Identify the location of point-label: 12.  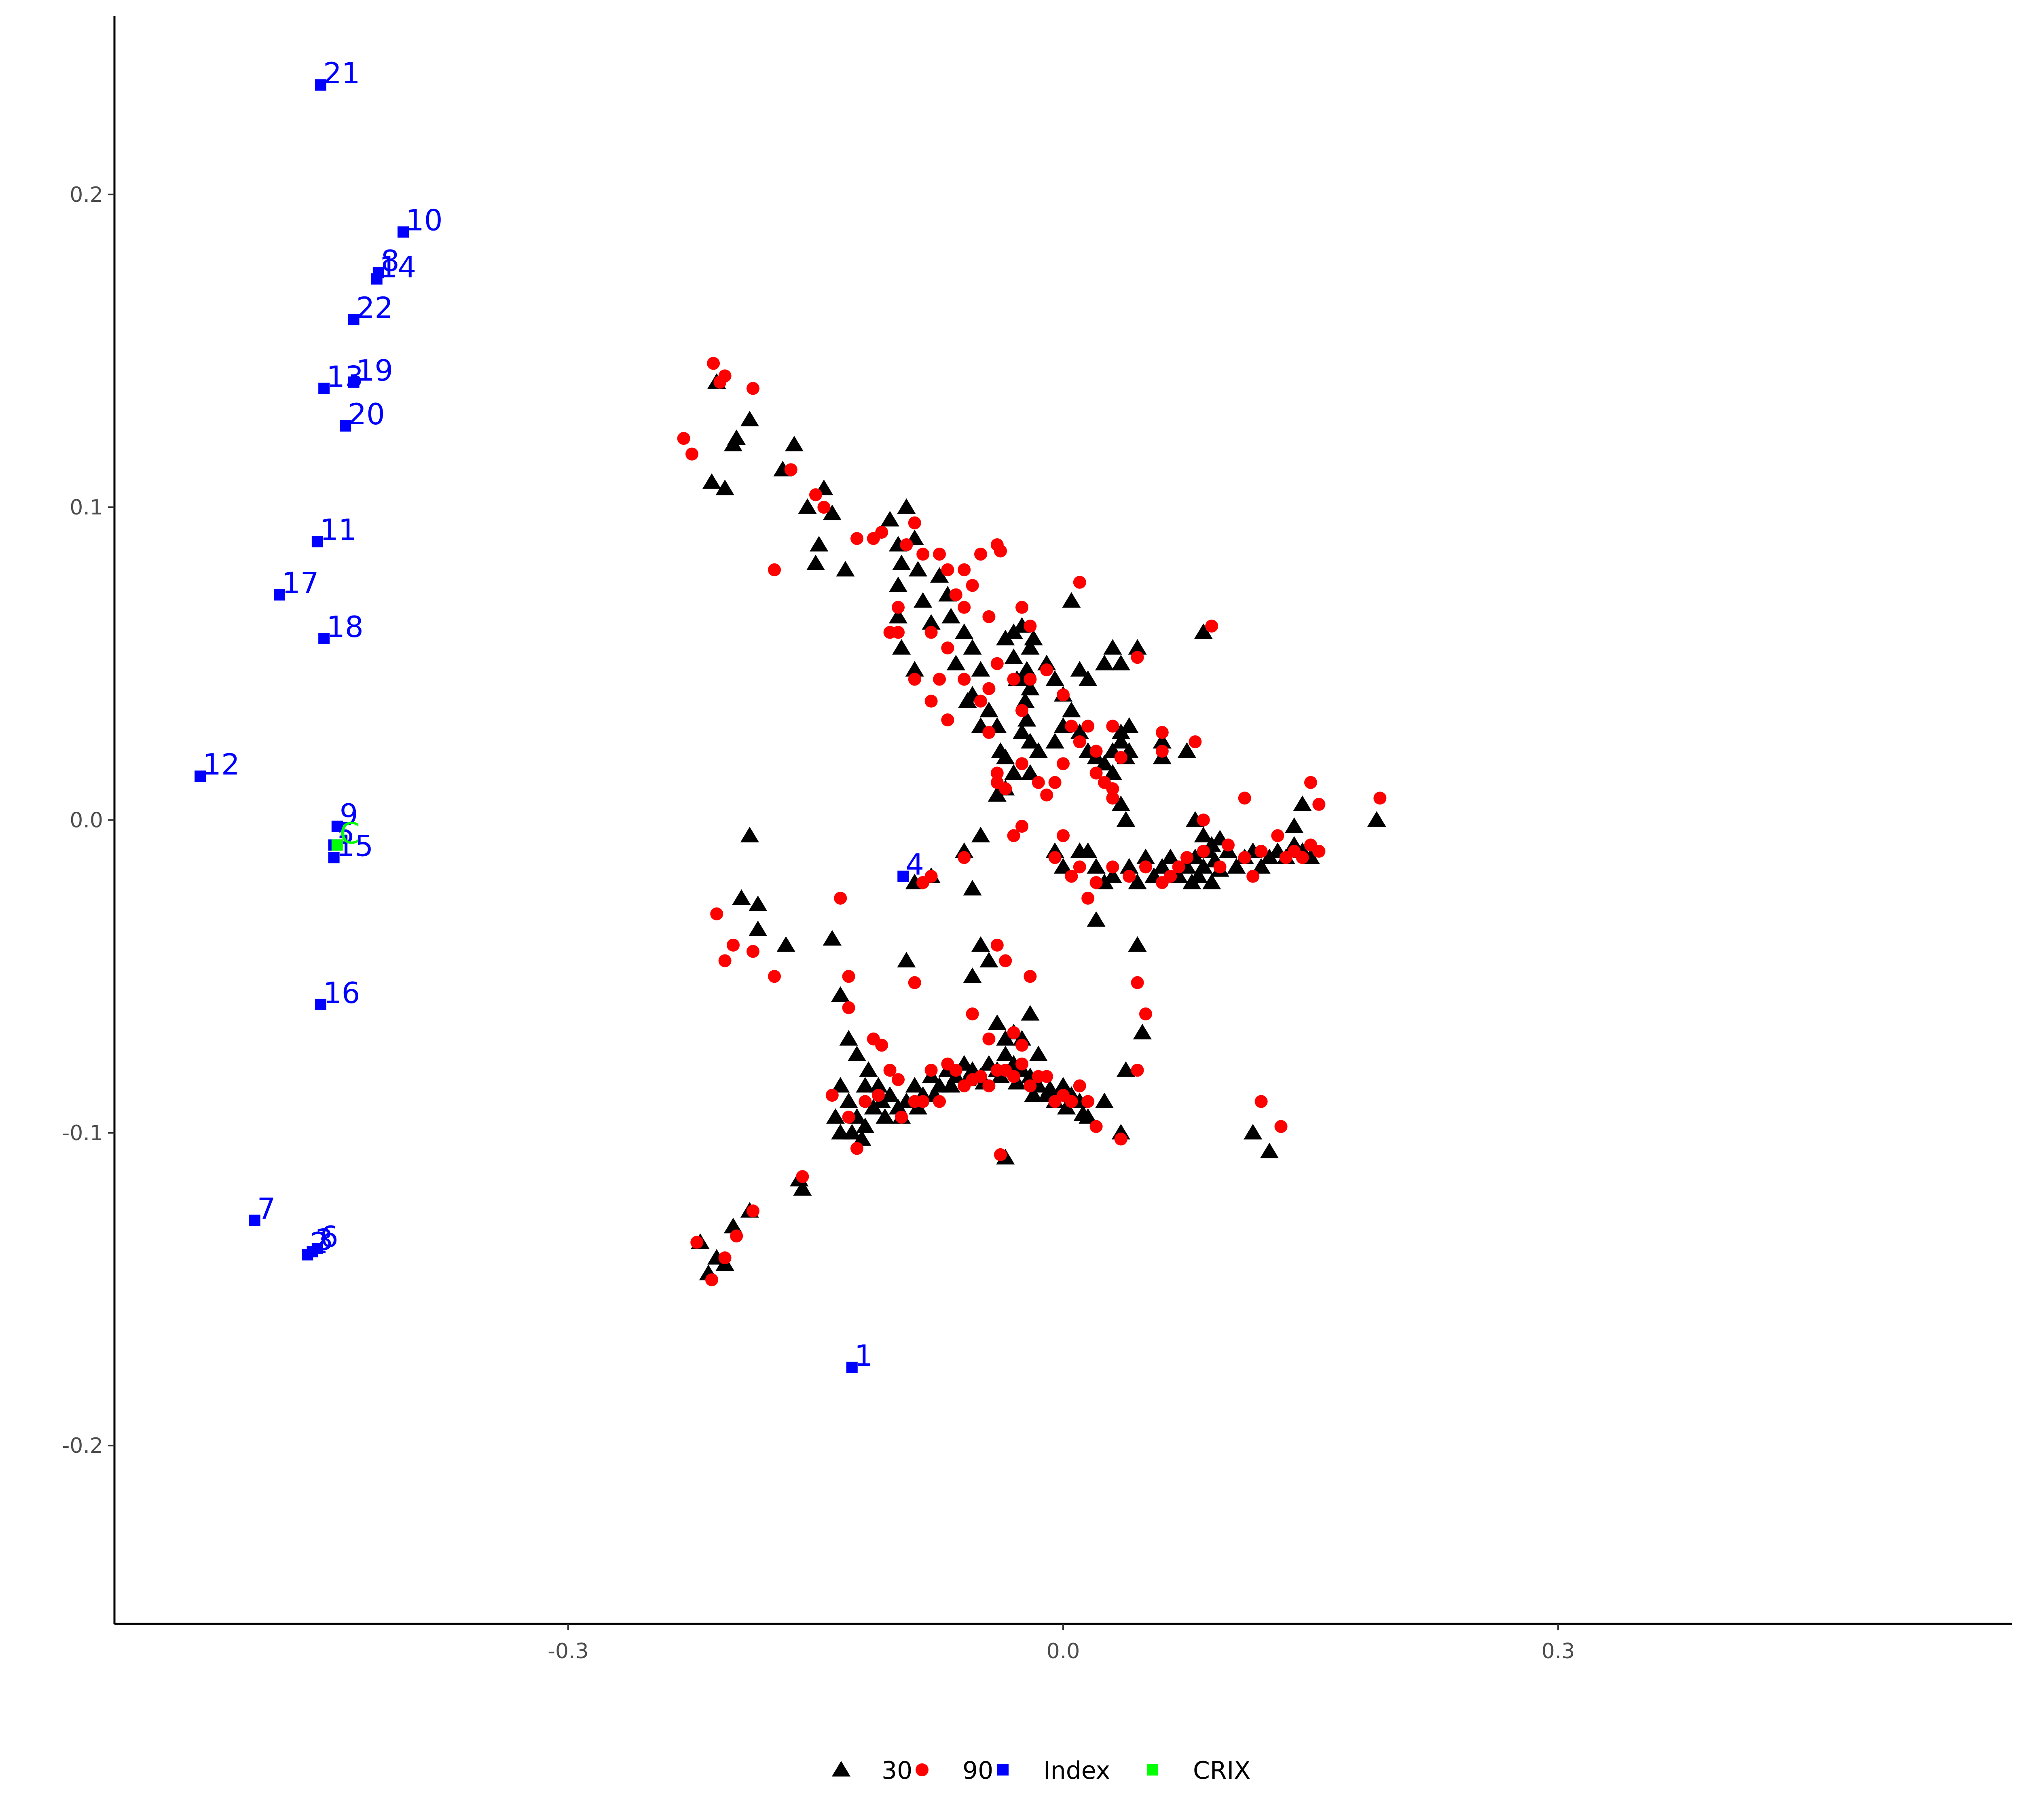
(221, 764).